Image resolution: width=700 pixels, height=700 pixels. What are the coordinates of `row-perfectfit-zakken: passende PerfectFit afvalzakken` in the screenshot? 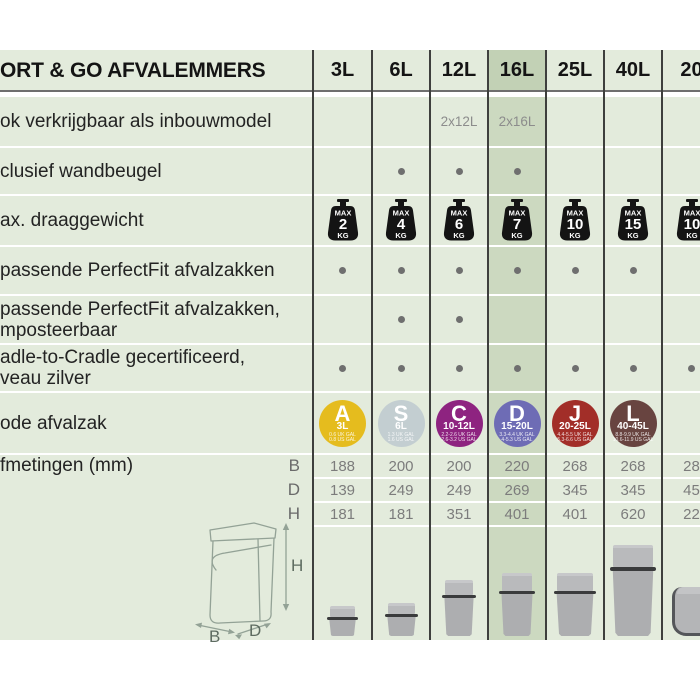 It's located at (350, 270).